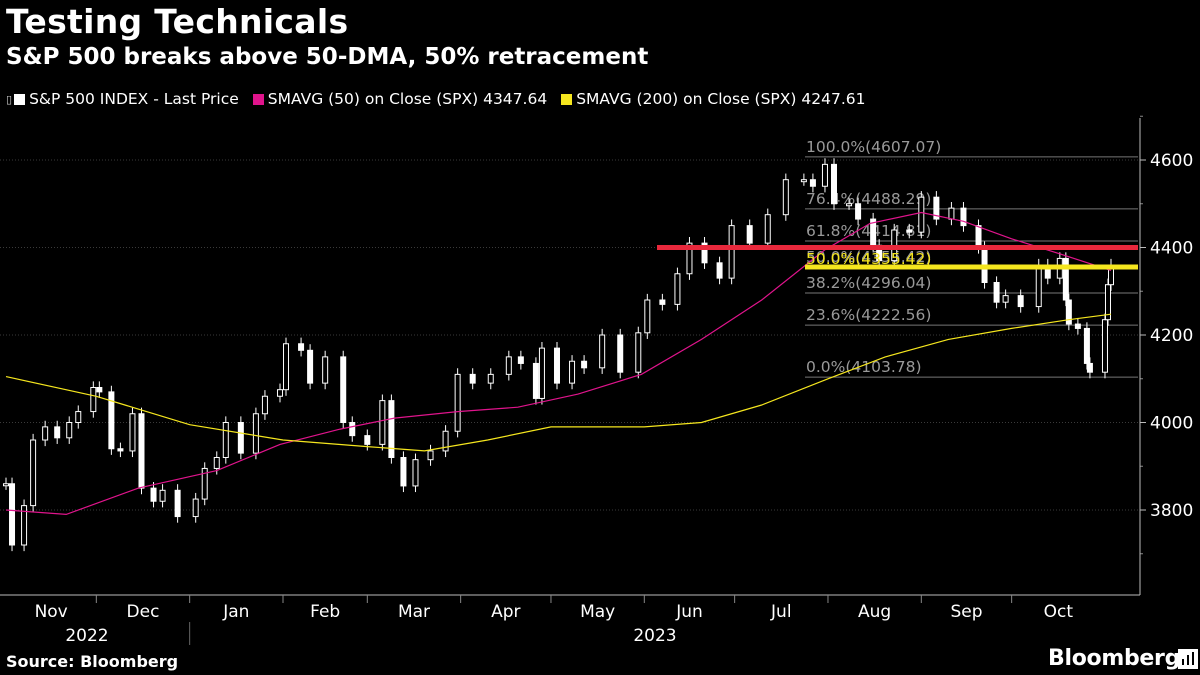  Describe the element at coordinates (1059, 612) in the screenshot. I see `x-month-label: Oct` at that location.